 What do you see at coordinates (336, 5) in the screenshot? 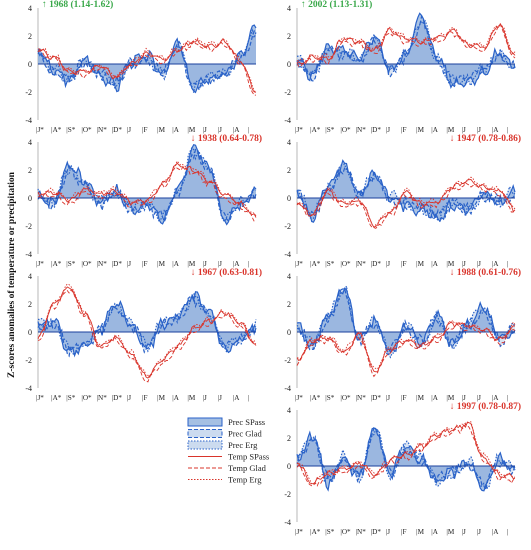
I see `panel-title: ↑ 2002 (1.13-1.31)` at bounding box center [336, 5].